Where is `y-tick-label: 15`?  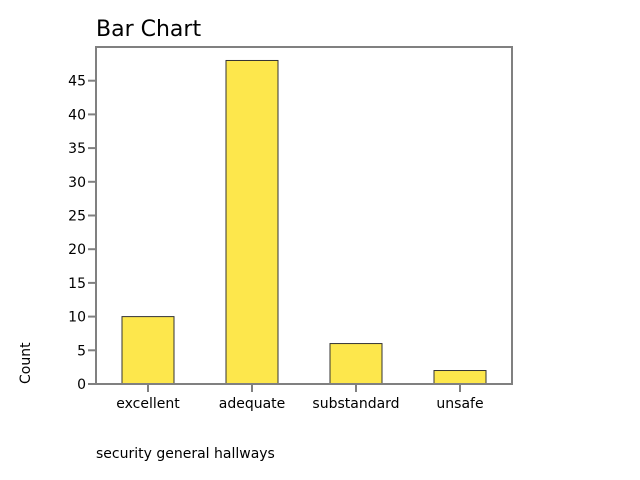 y-tick-label: 15 is located at coordinates (77, 284).